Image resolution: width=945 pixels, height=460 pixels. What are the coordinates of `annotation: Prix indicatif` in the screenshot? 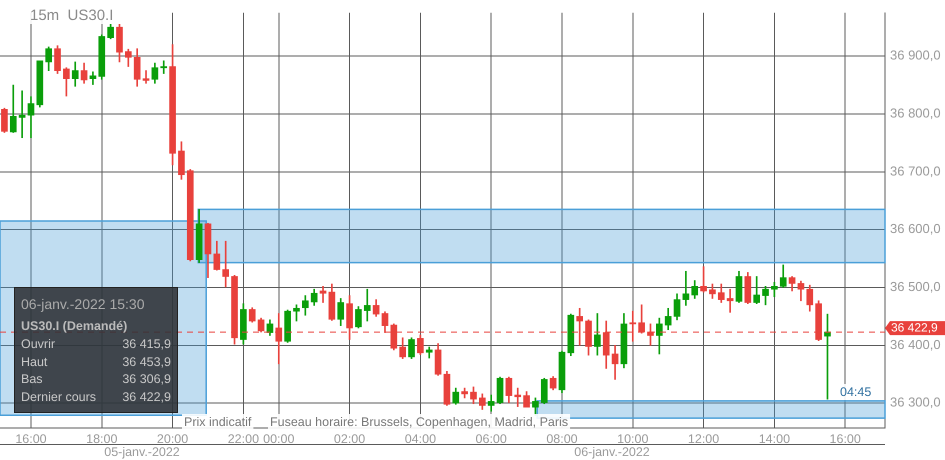 It's located at (218, 422).